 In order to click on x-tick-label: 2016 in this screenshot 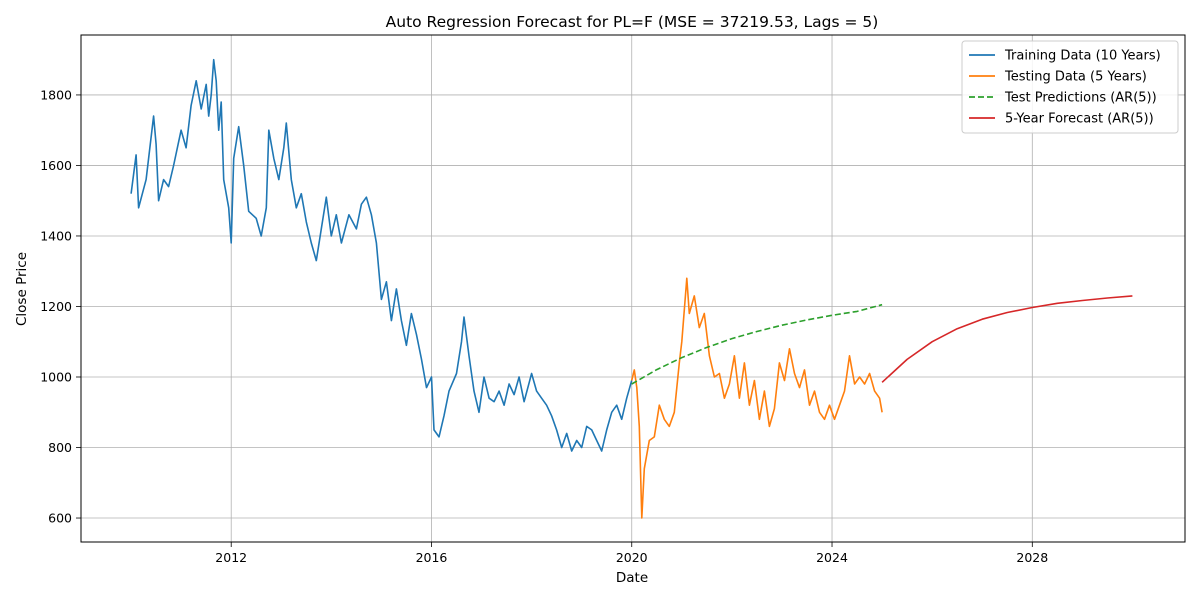, I will do `click(432, 557)`.